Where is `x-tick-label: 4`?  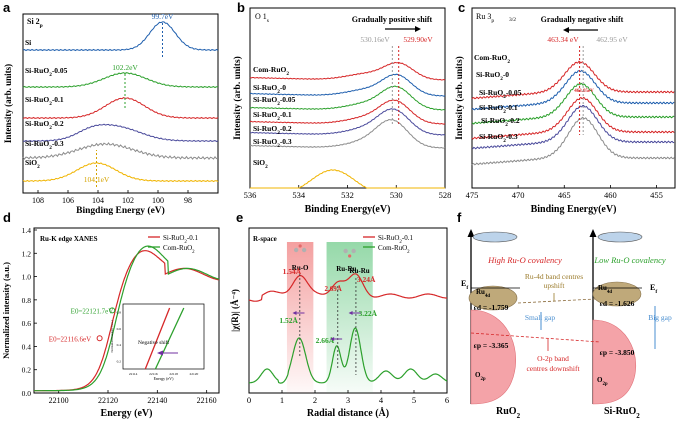 x-tick-label: 4 is located at coordinates (381, 400).